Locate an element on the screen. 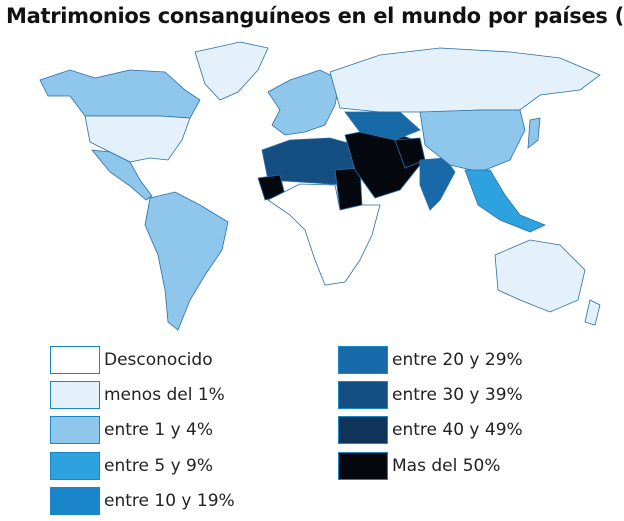  india is located at coordinates (437, 184).